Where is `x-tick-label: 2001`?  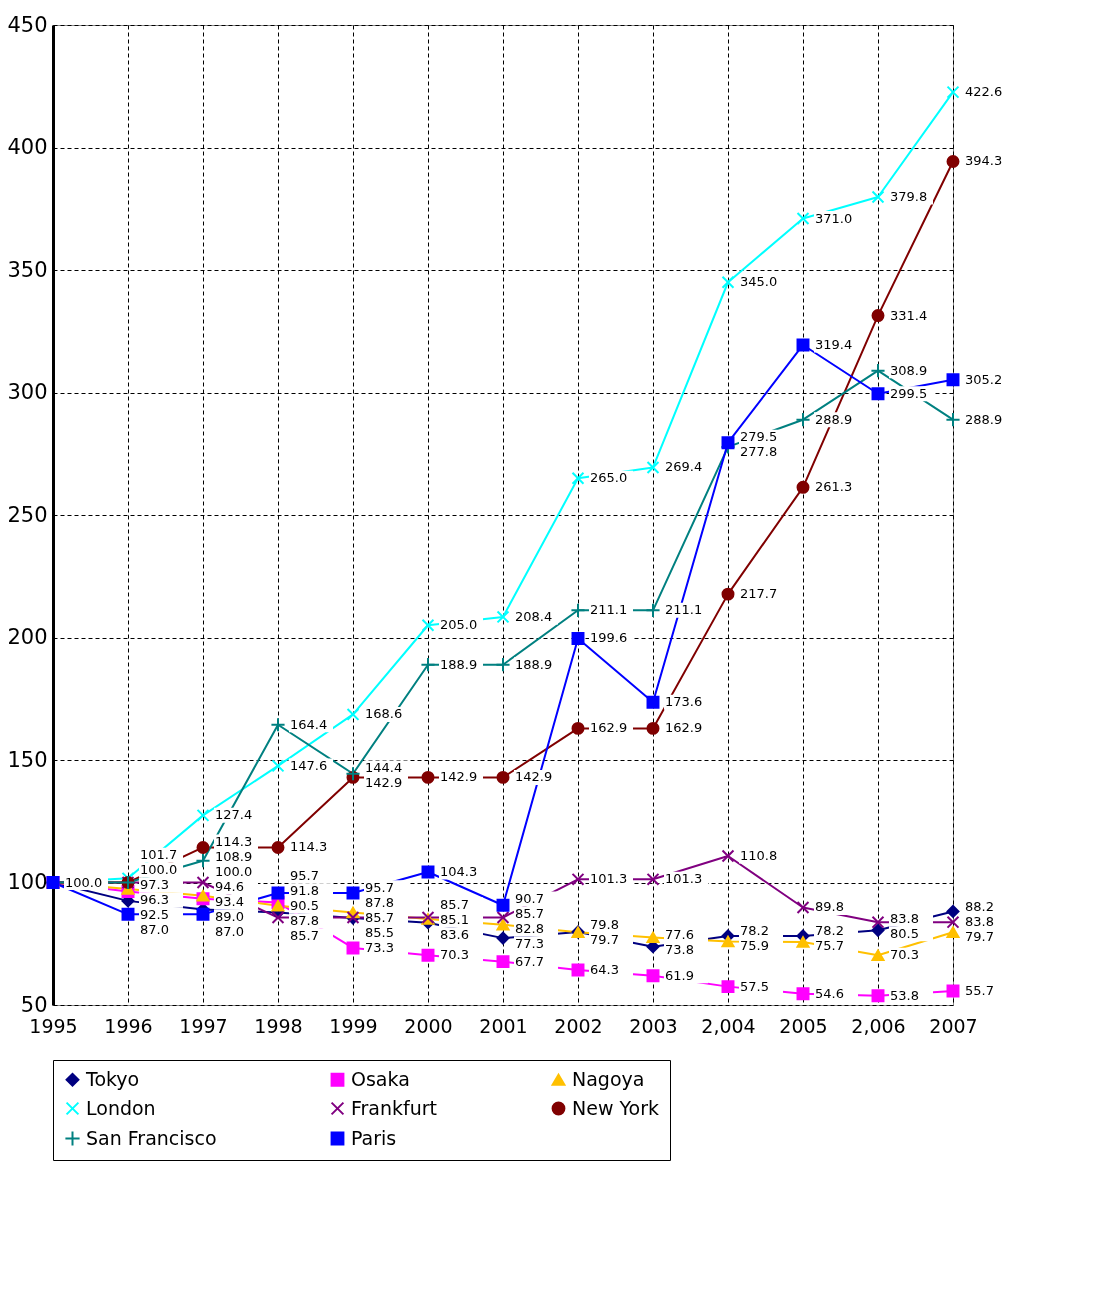
x-tick-label: 2001 is located at coordinates (503, 1025).